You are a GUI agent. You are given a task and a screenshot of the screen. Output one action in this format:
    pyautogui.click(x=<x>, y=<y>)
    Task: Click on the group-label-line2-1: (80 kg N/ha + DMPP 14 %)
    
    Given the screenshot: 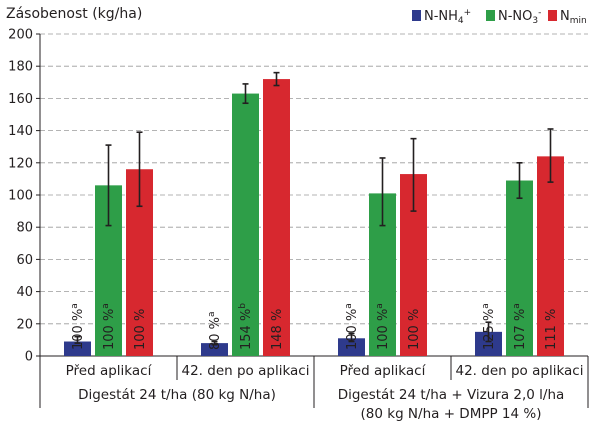 What is the action you would take?
    pyautogui.click(x=451, y=414)
    